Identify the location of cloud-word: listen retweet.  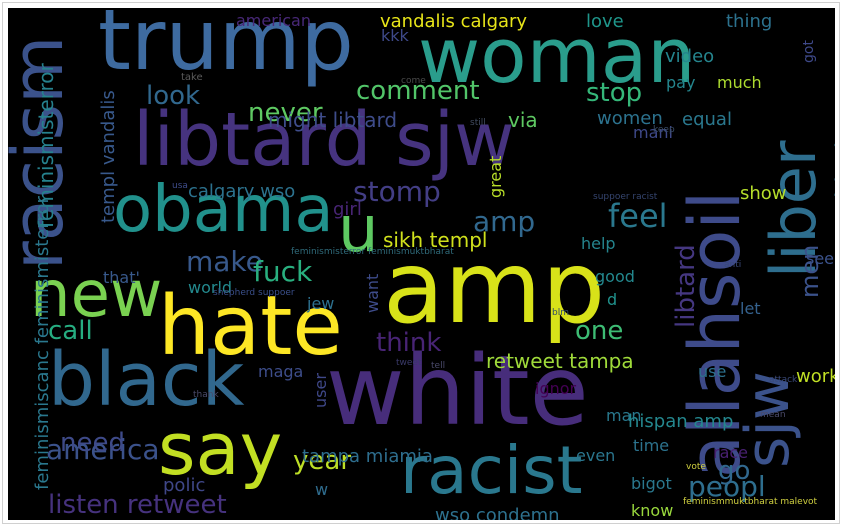
(137, 505).